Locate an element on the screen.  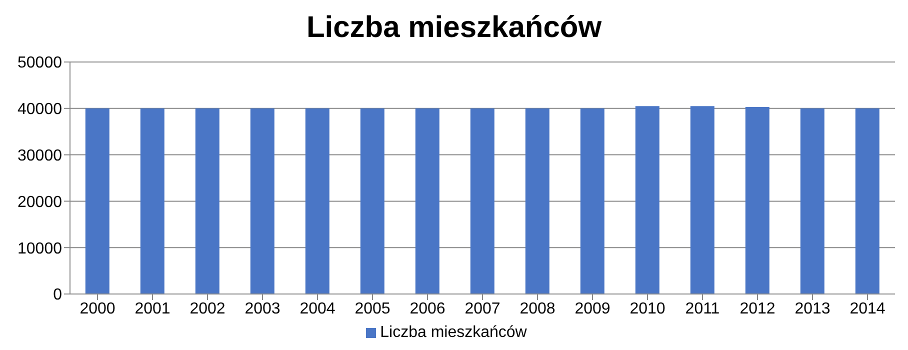
chart-title: Liczba mieszkańców is located at coordinates (454, 28).